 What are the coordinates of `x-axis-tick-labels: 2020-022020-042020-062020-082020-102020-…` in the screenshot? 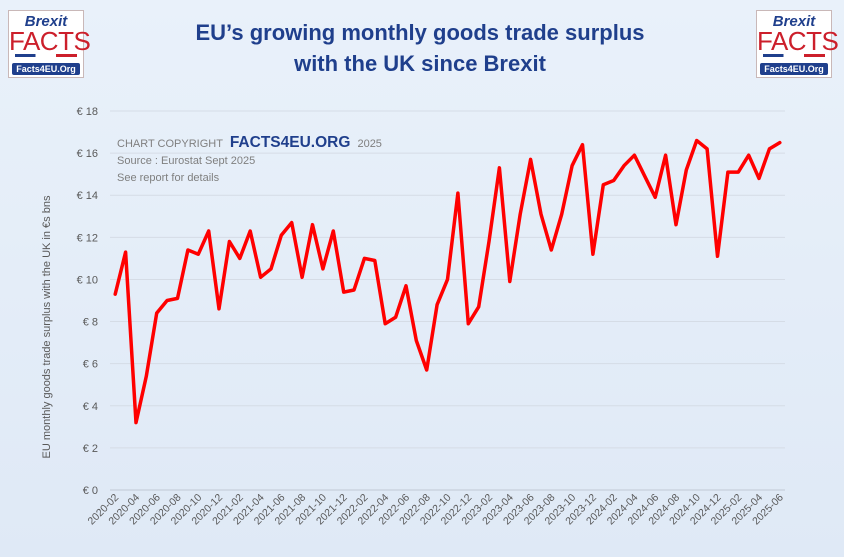 It's located at (436, 510).